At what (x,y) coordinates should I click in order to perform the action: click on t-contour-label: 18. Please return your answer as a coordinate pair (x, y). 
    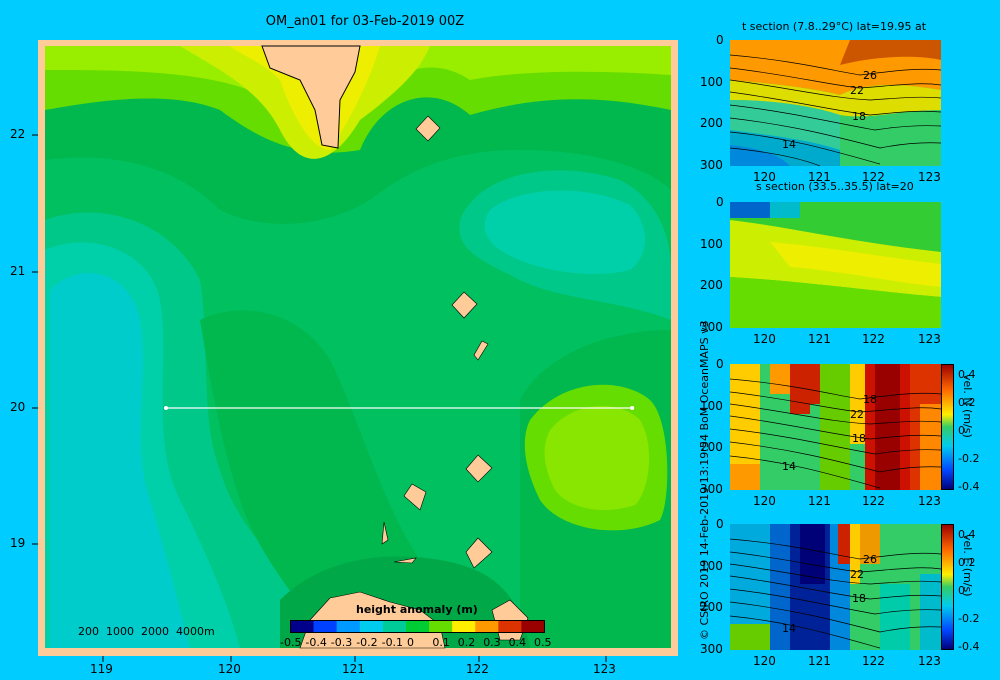
    Looking at the image, I should click on (859, 116).